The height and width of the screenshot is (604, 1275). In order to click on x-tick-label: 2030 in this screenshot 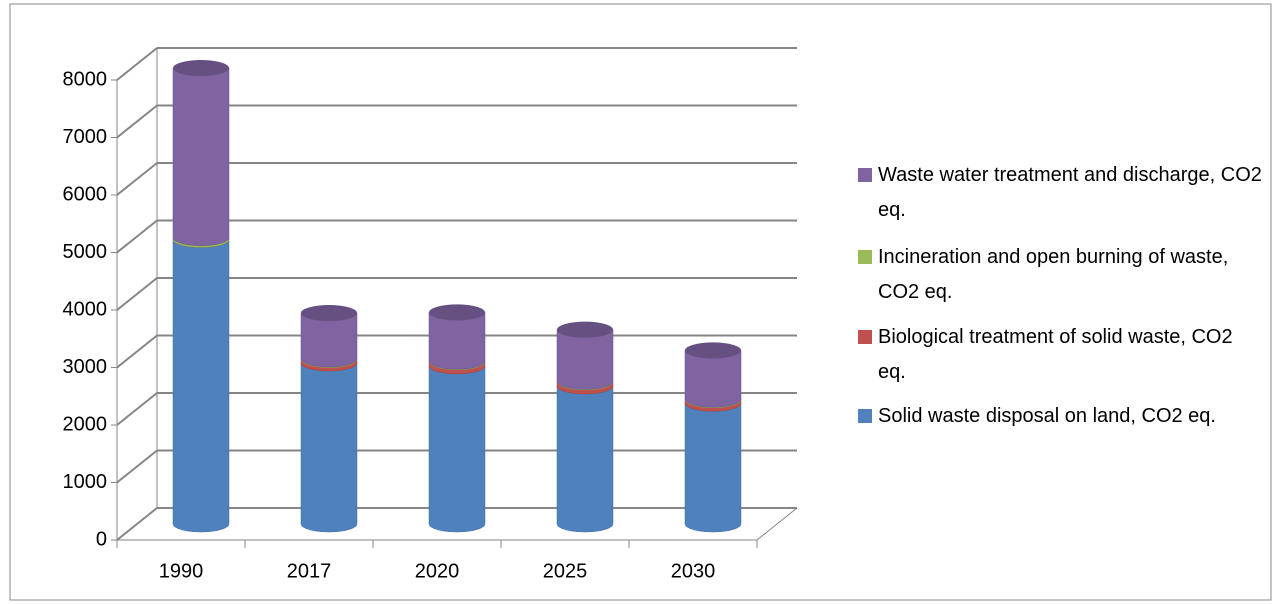, I will do `click(693, 571)`.